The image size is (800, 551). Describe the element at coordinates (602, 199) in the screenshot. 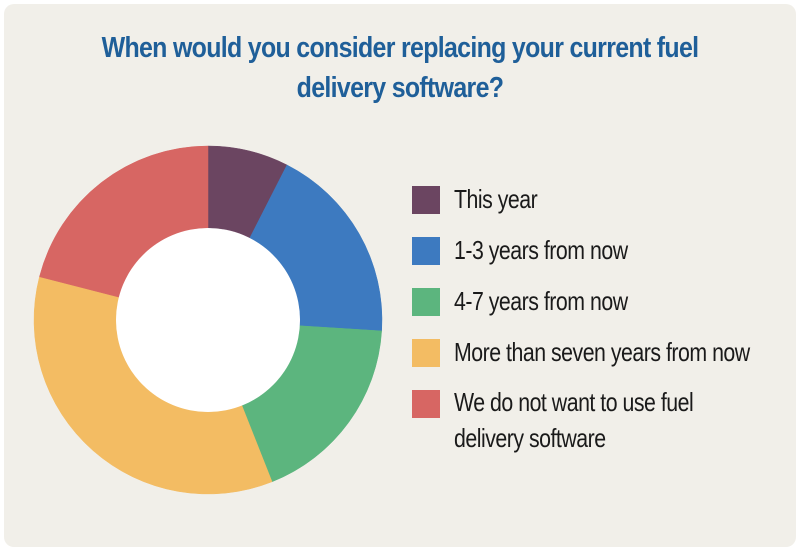

I see `legend-item-this-year: This year` at that location.